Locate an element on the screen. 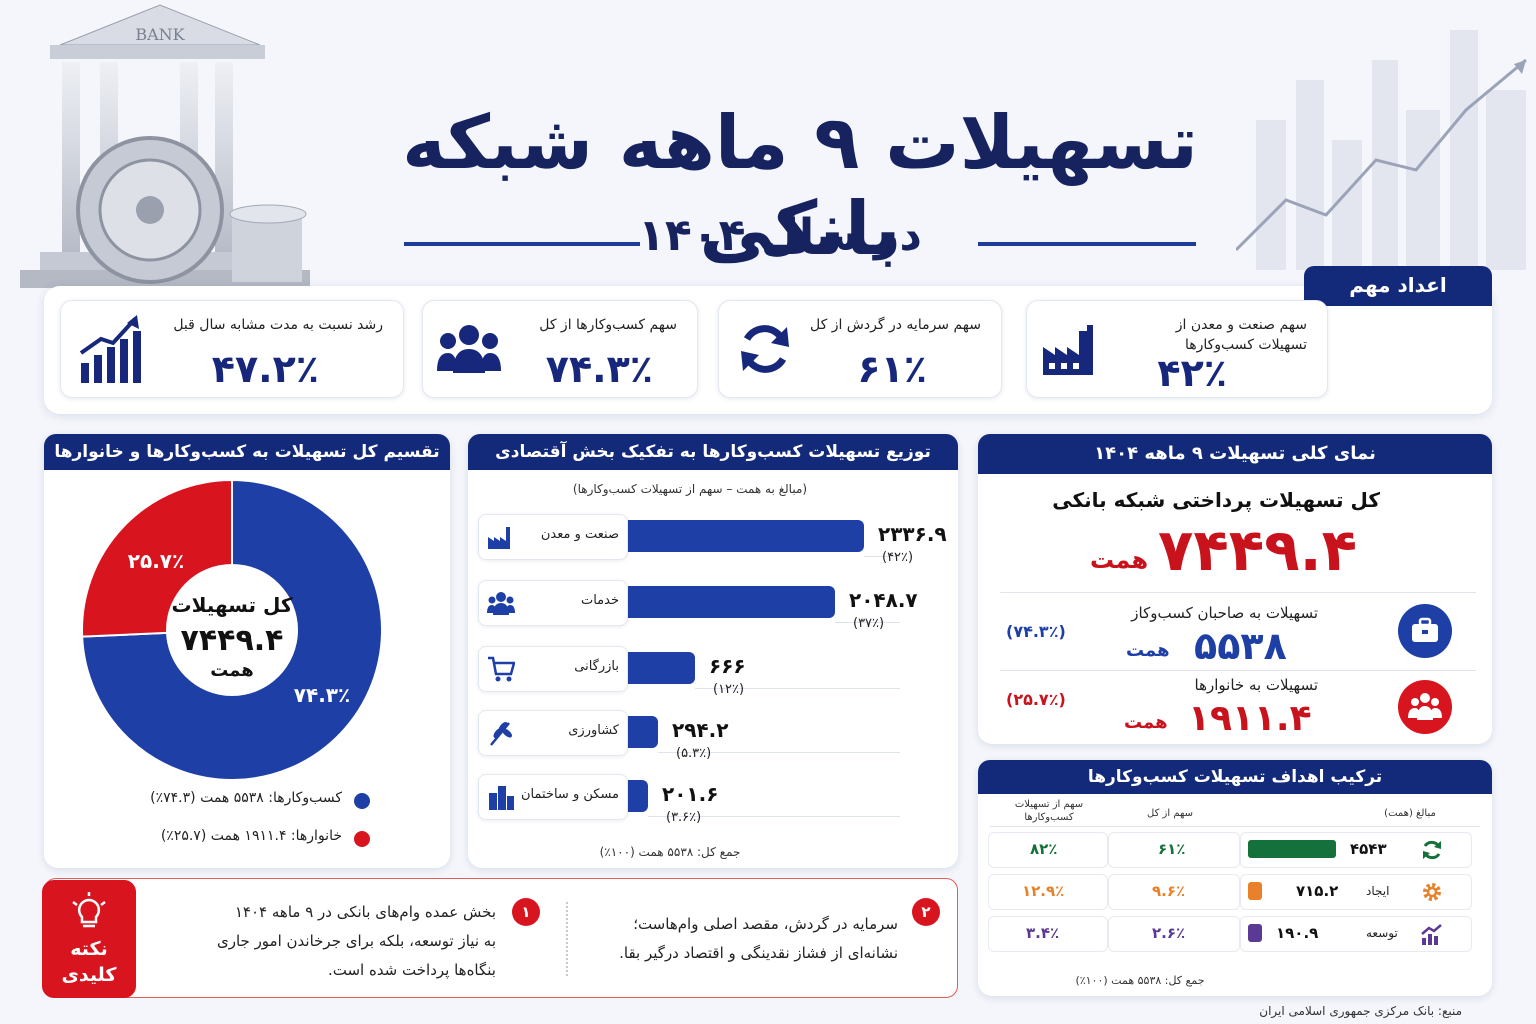  key-figures-tab: اعداد مهم is located at coordinates (1398, 286).